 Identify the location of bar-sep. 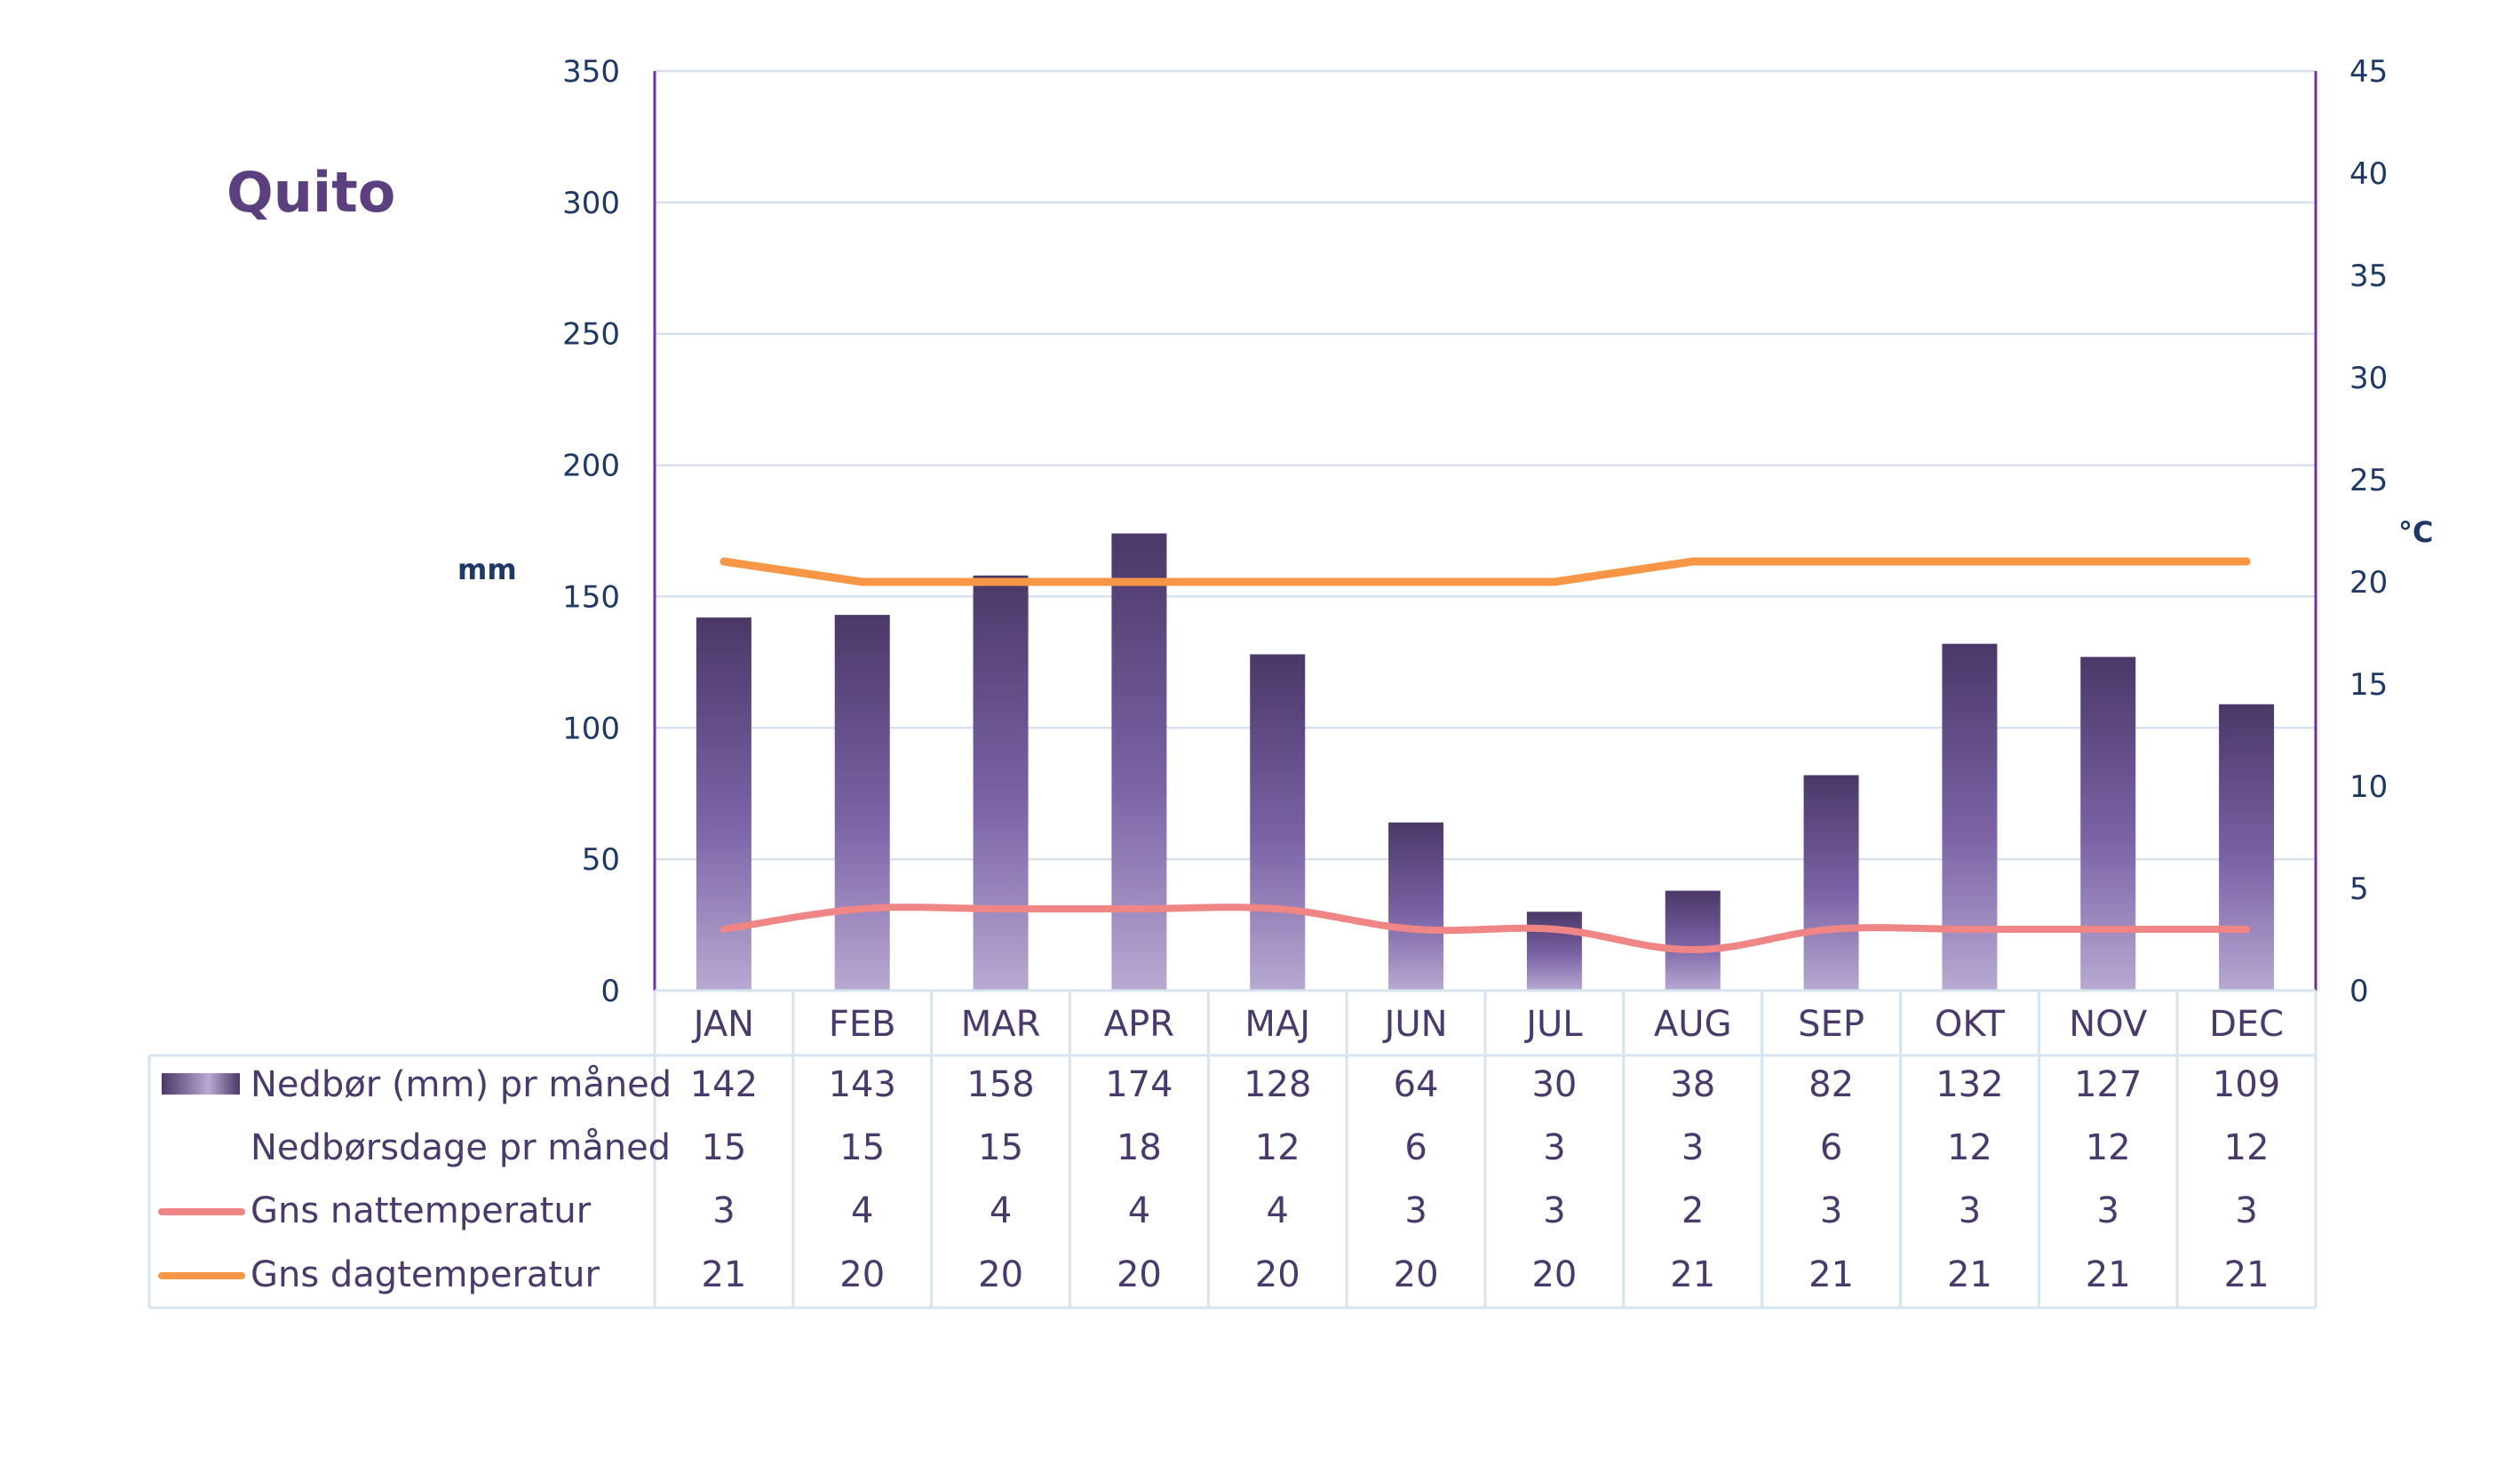
(1831, 883).